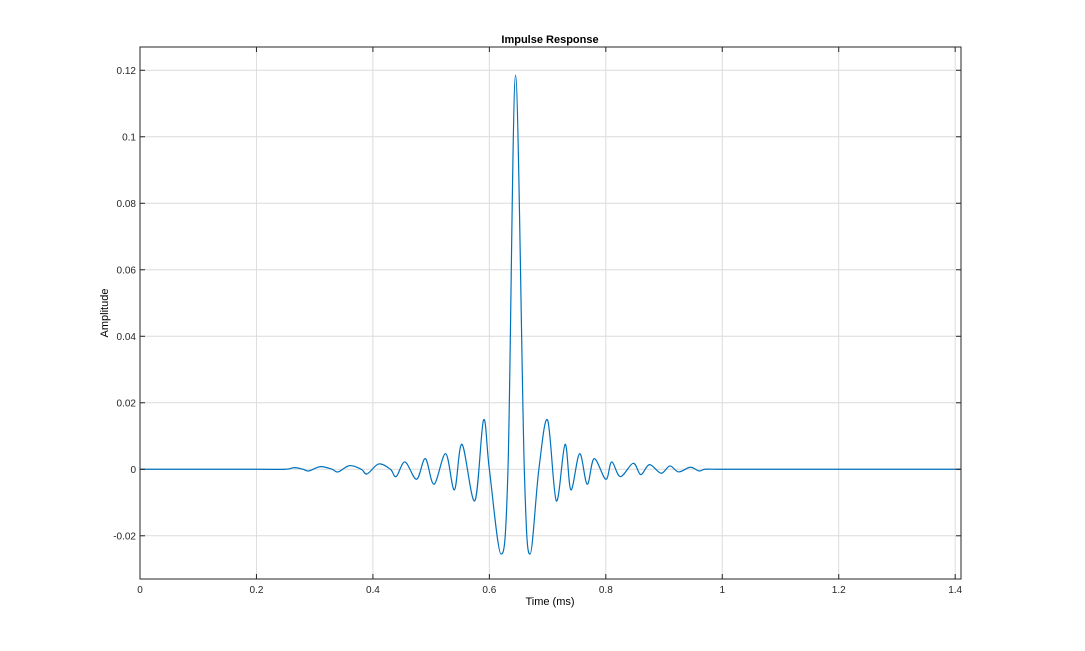 The image size is (1085, 651). I want to click on x-tick-label: 0.2, so click(257, 590).